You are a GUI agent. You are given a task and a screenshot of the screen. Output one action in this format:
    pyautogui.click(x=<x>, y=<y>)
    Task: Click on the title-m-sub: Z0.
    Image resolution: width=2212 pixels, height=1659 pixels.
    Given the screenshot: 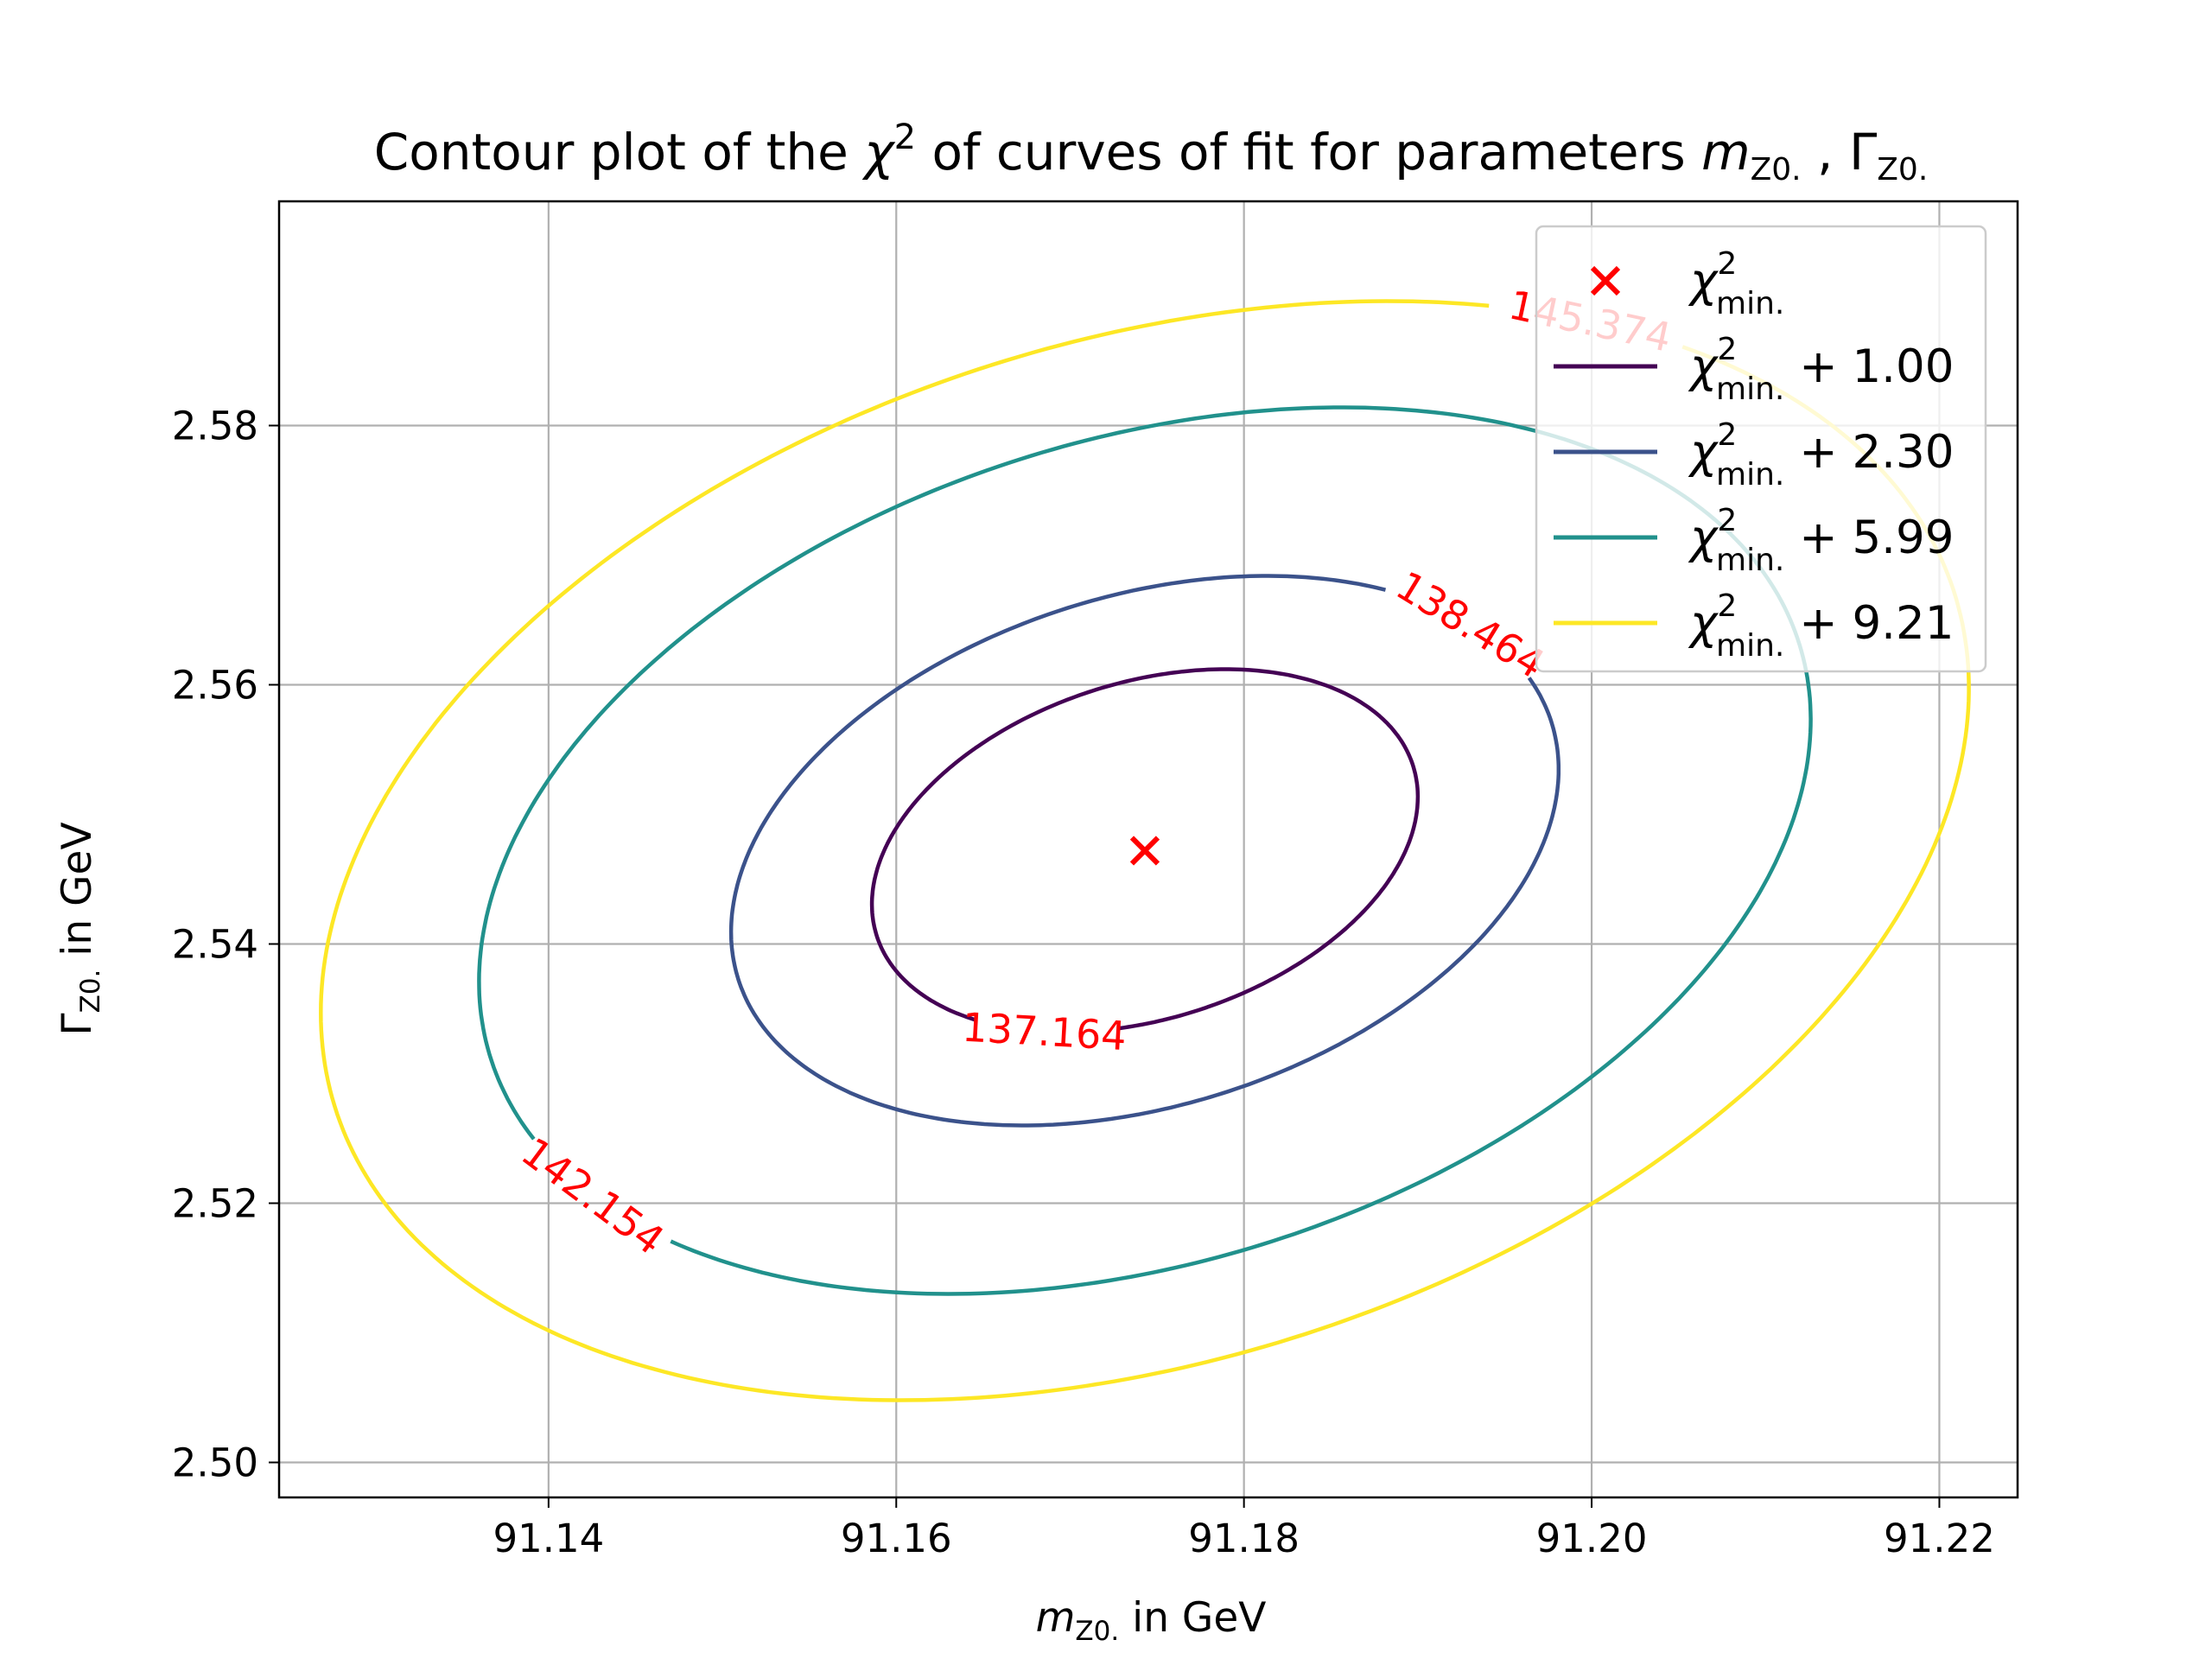 What is the action you would take?
    pyautogui.click(x=1776, y=170)
    